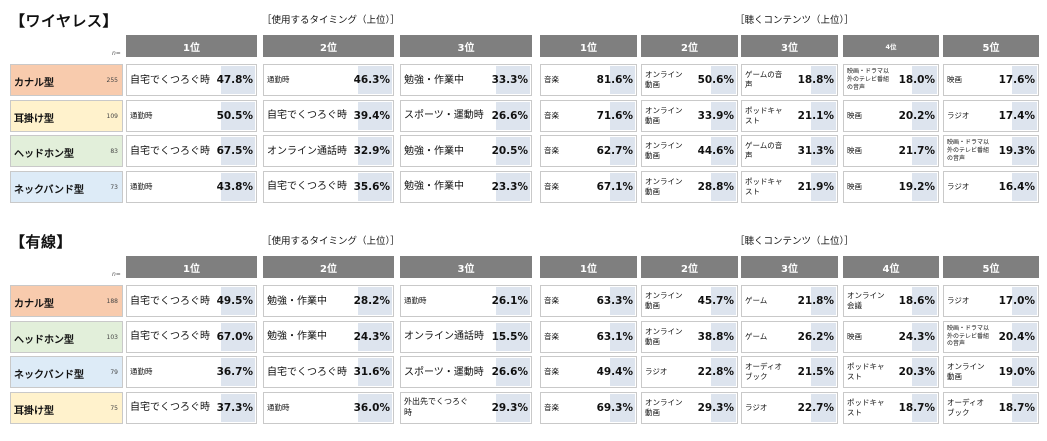 This screenshot has height=441, width=1047. I want to click on percent-value: 18.8%, so click(815, 80).